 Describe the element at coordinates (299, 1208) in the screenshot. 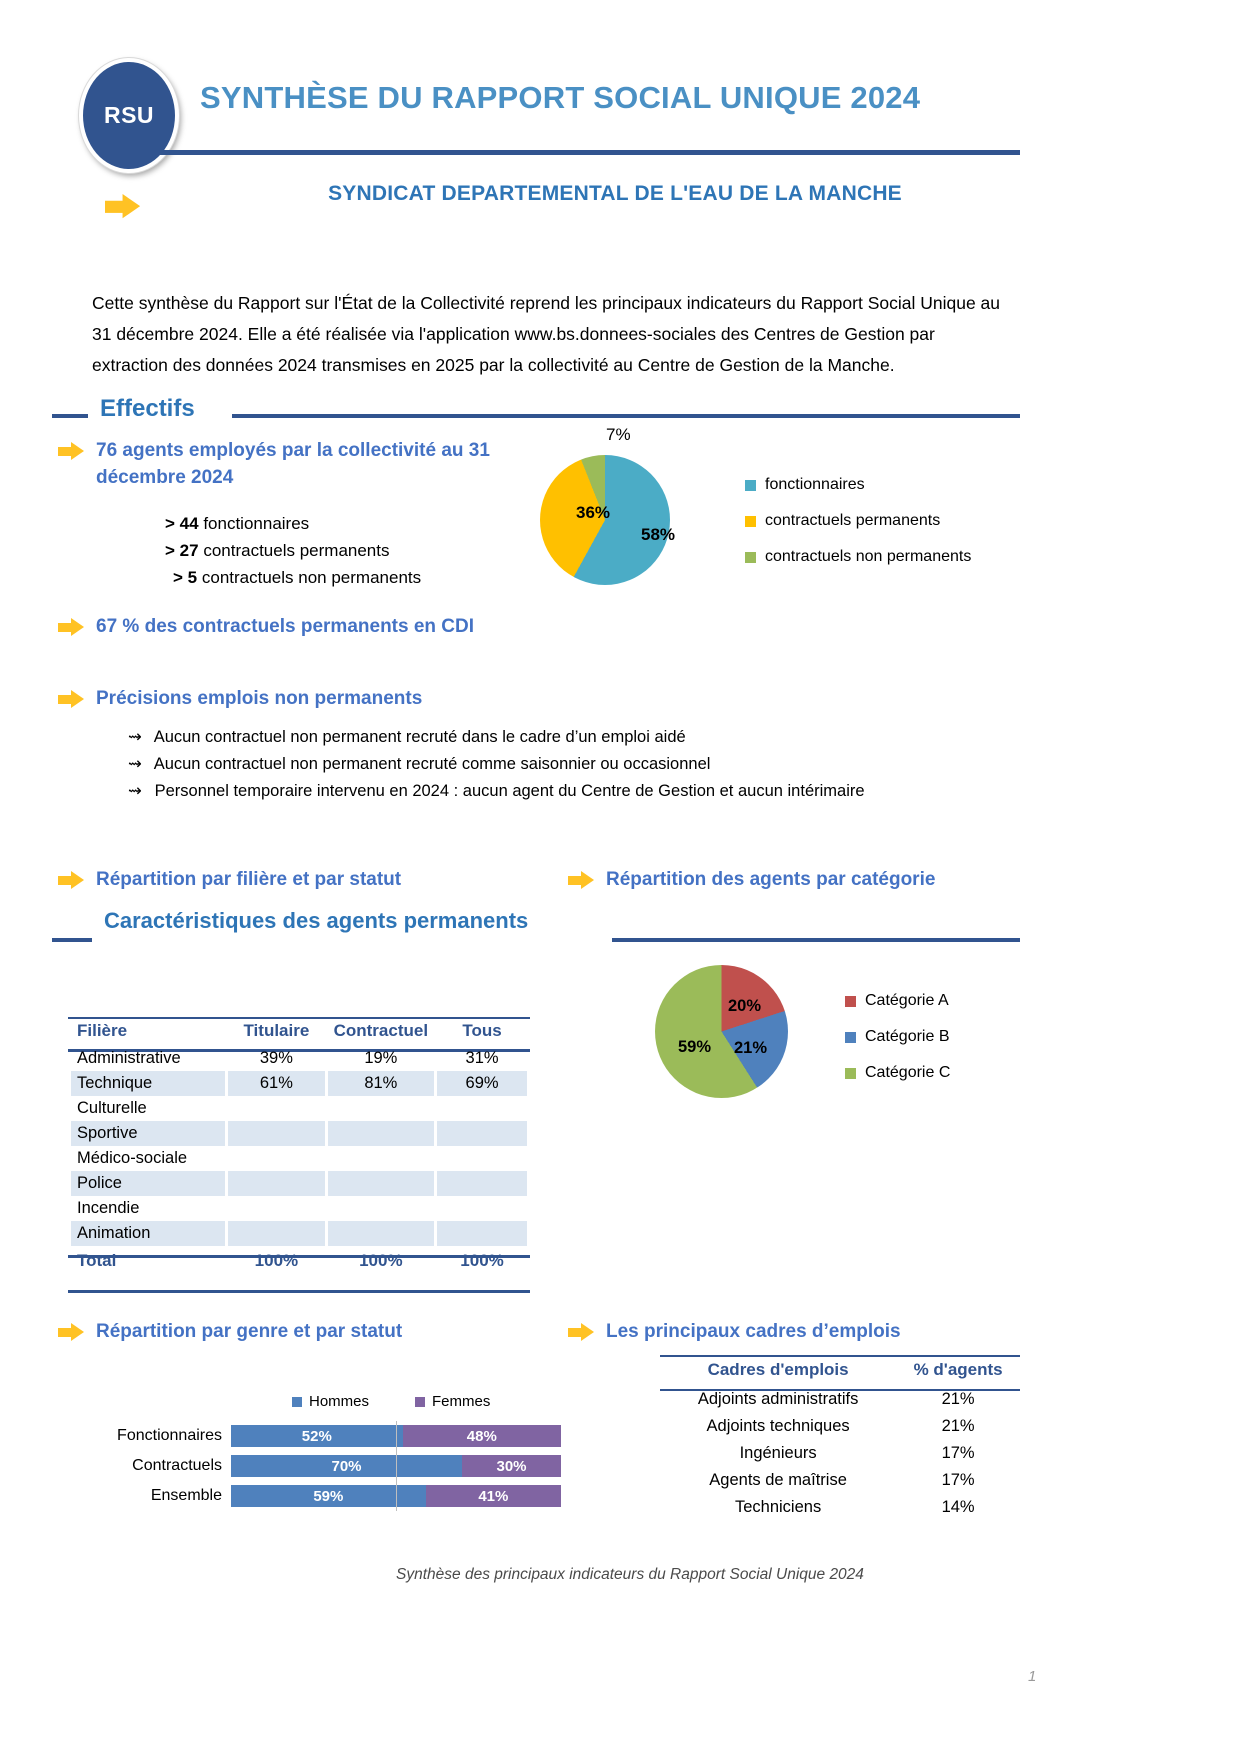

I see `table-row: Incendie` at that location.